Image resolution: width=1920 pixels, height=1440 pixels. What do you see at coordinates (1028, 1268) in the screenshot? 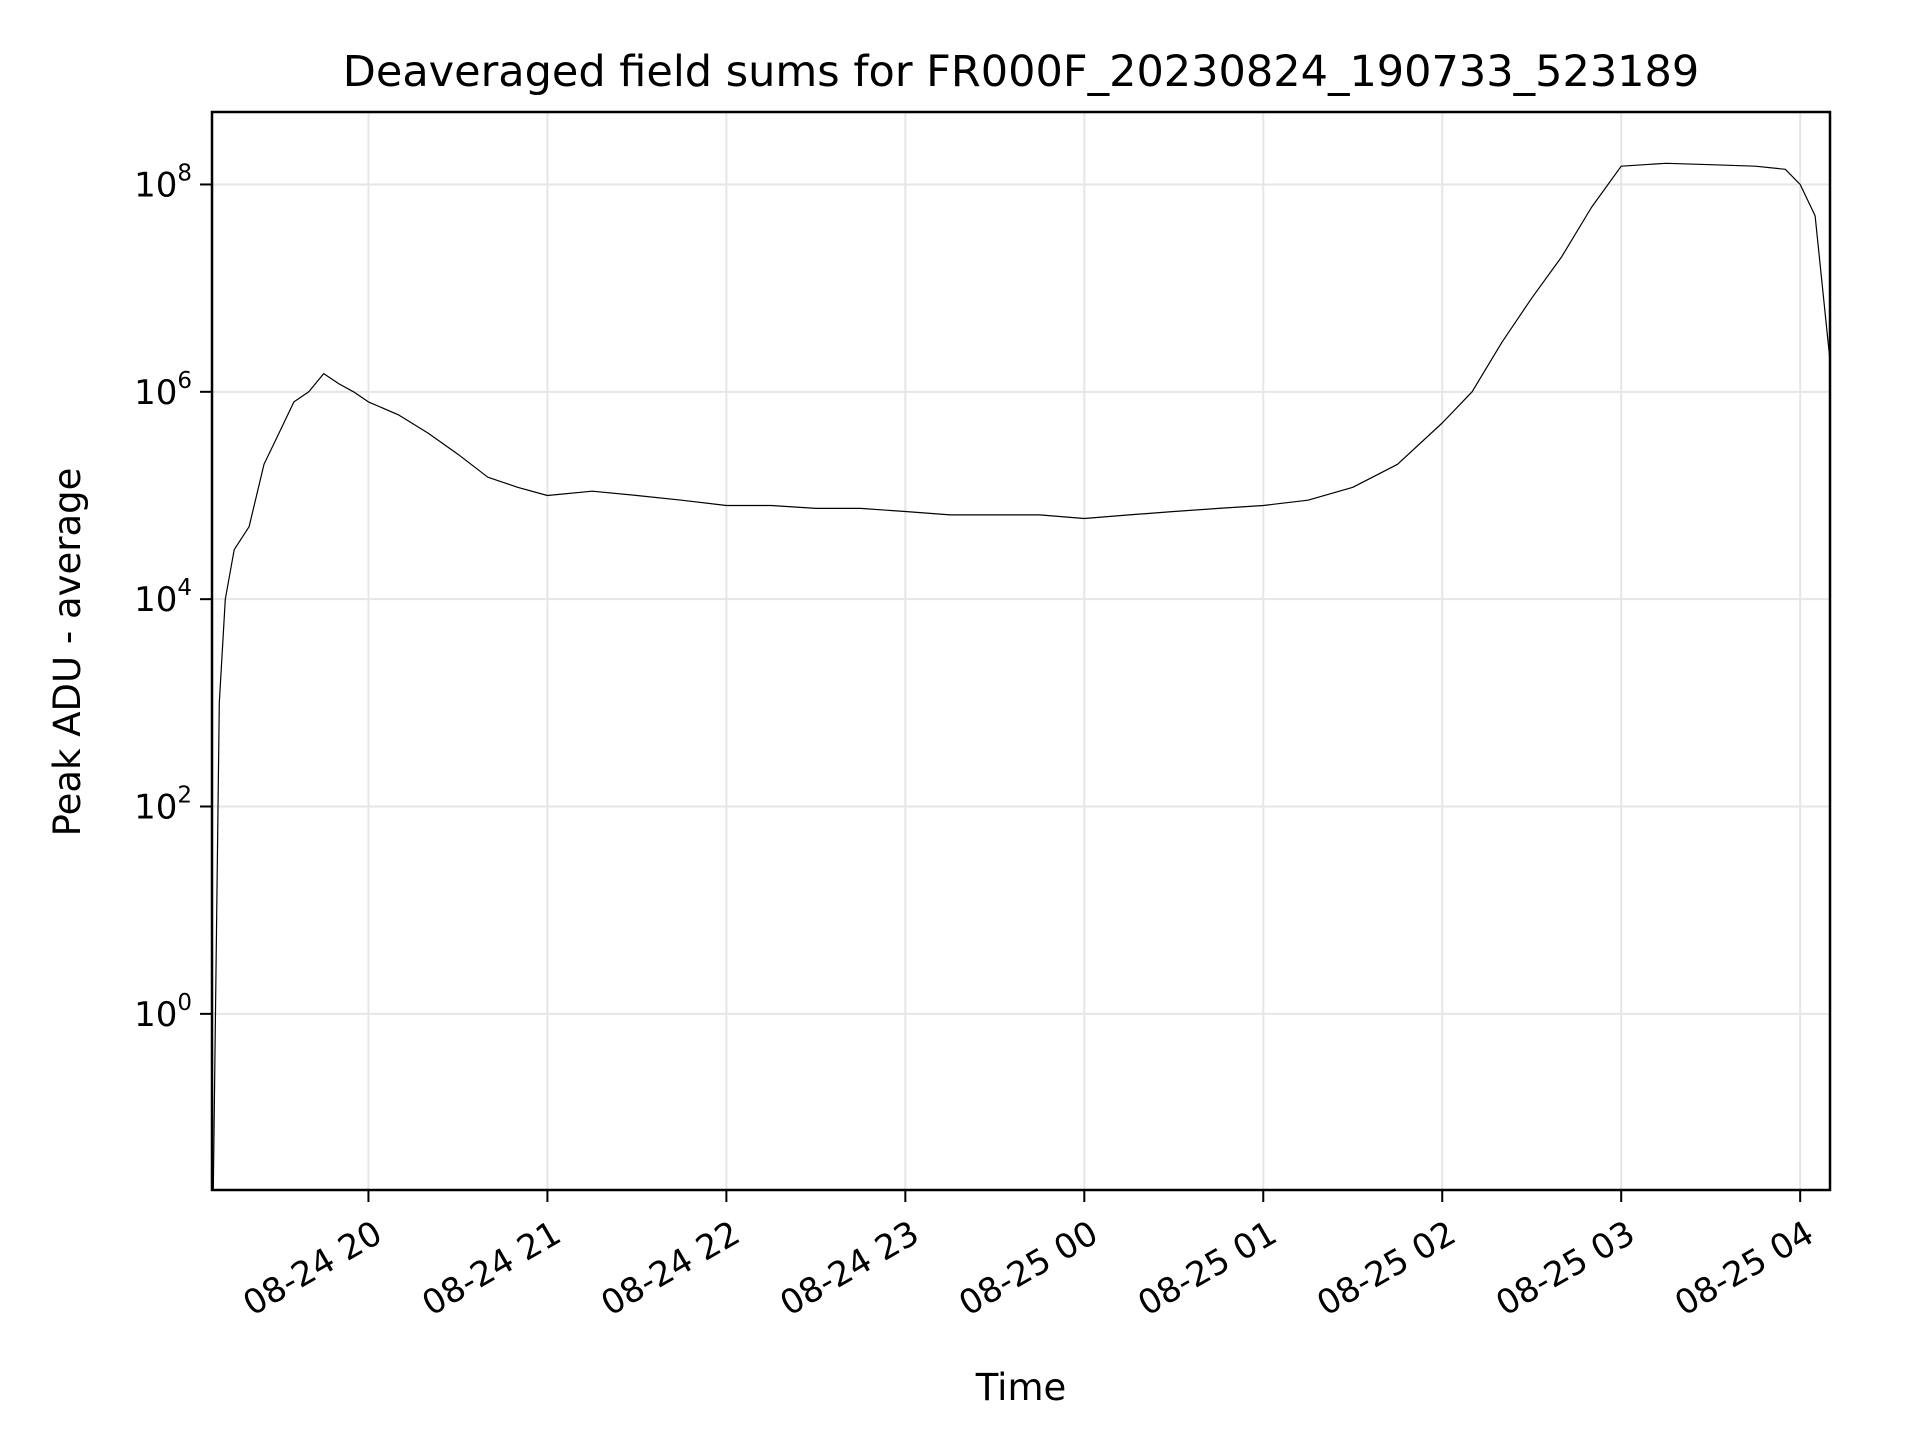
I see `x-tick-label: 08-25 00` at bounding box center [1028, 1268].